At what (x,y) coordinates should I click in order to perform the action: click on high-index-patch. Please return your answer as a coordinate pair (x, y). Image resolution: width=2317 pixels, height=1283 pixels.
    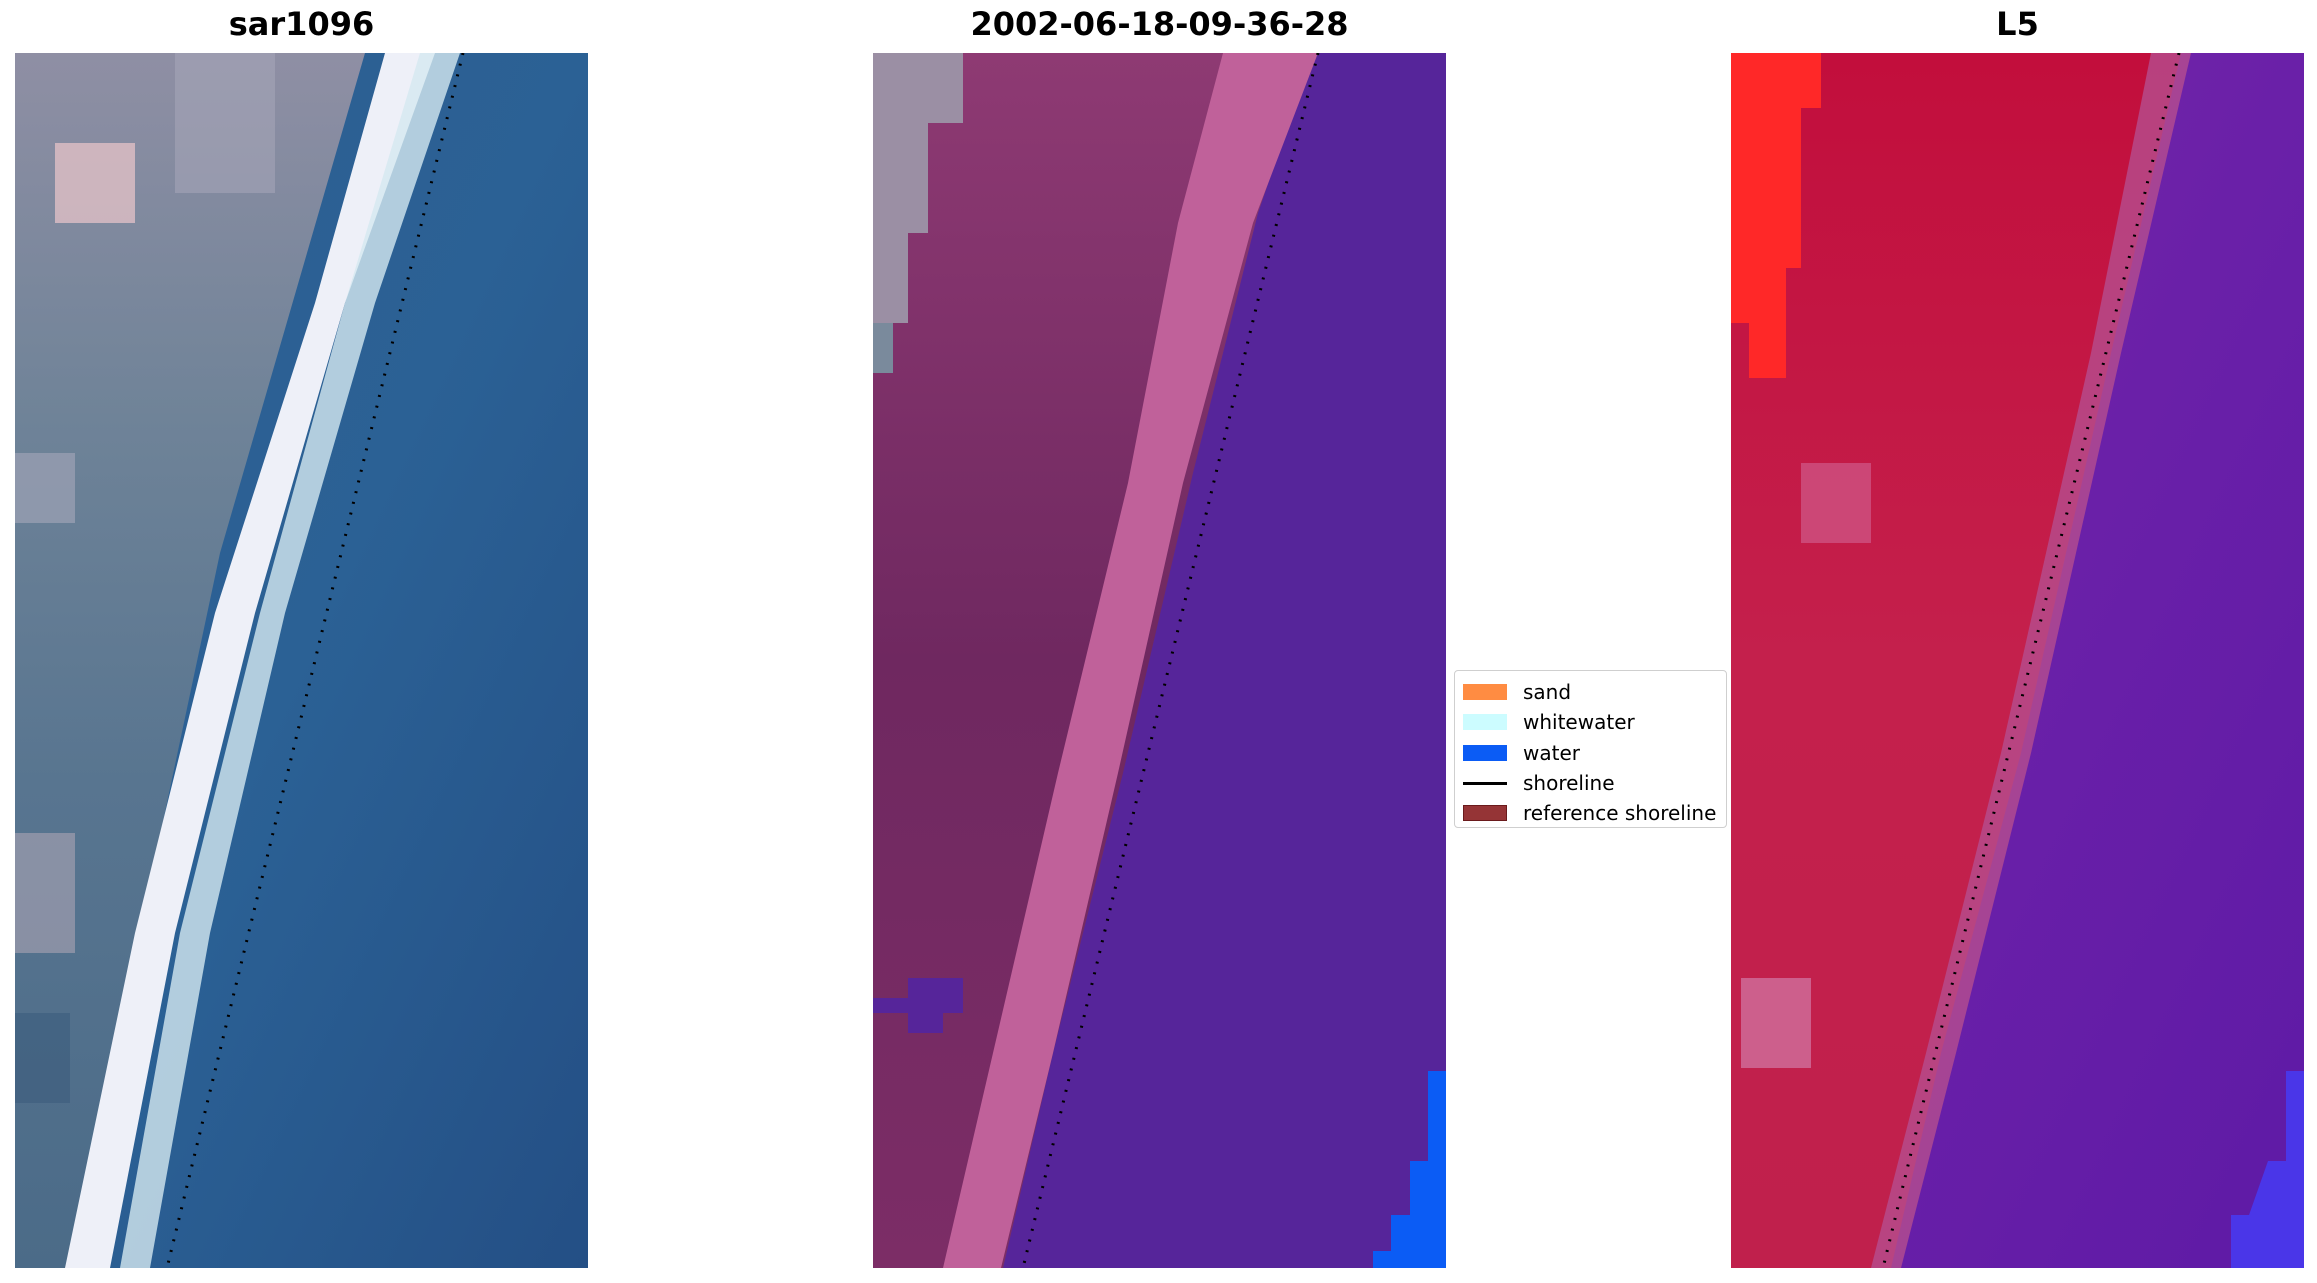
    Looking at the image, I should click on (1776, 215).